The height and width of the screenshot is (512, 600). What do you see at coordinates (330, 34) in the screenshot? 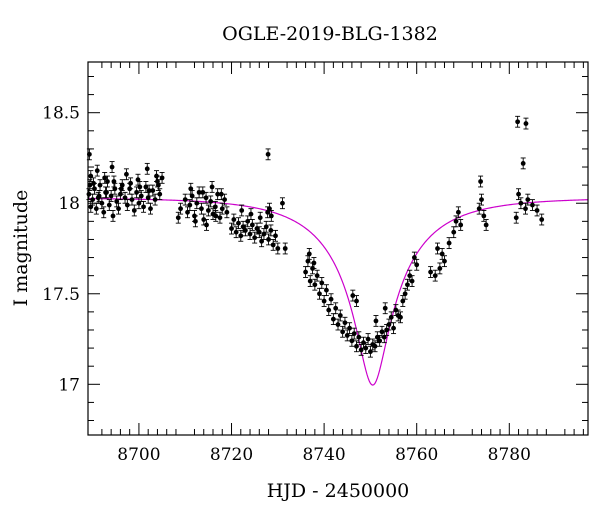
I see `chart-title: OGLE-2019-BLG-1382` at bounding box center [330, 34].